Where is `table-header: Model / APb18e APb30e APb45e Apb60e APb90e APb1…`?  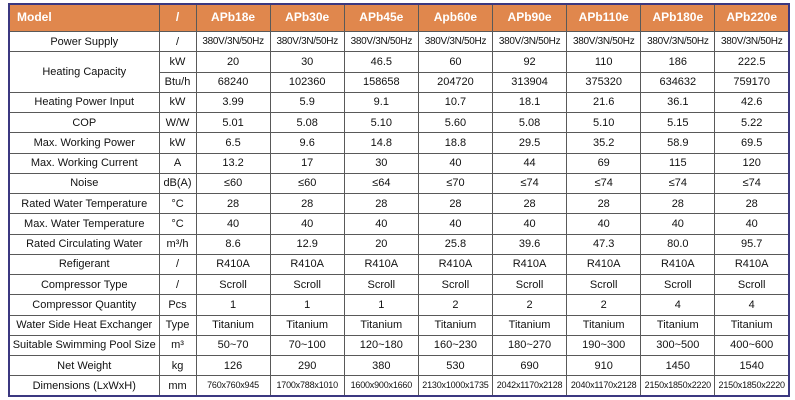 table-header: Model / APb18e APb30e APb45e Apb60e APb90e APb1… is located at coordinates (399, 17).